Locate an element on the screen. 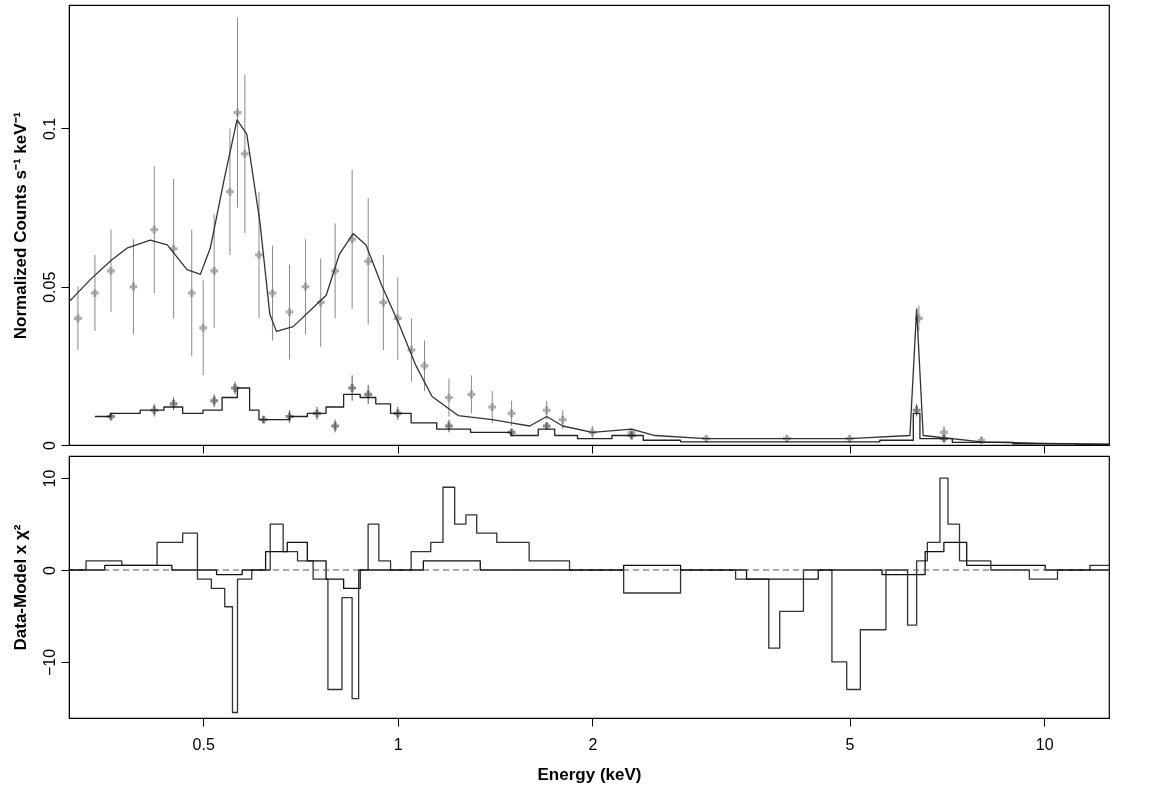 The height and width of the screenshot is (794, 1154). x-axis-title: Energy (keV) is located at coordinates (589, 774).